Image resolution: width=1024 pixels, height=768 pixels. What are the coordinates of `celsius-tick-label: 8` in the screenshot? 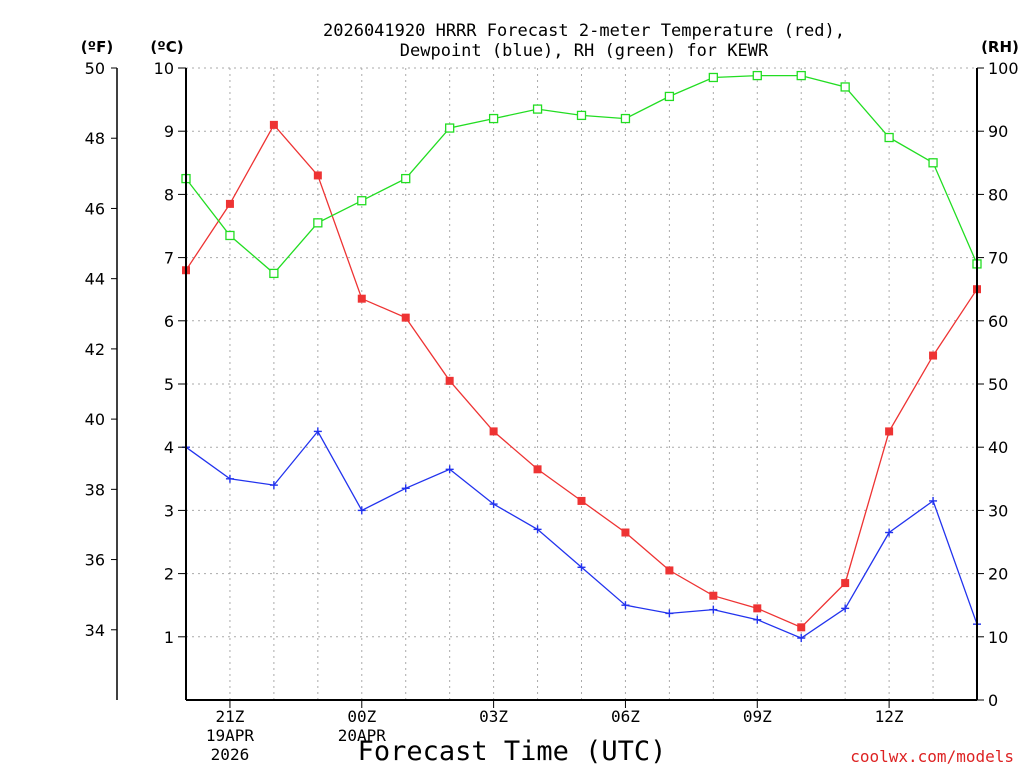 It's located at (169, 194).